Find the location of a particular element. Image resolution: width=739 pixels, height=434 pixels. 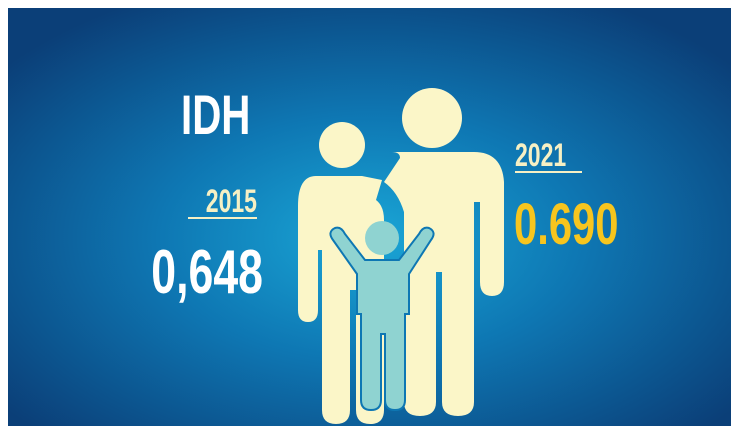

right-year: 2021 is located at coordinates (540, 155).